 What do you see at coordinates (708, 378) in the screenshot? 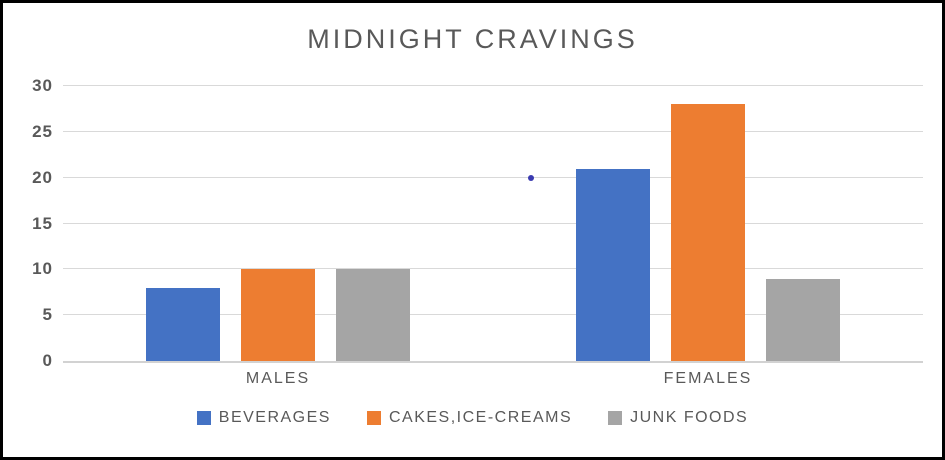
I see `category-label-females: FEMALES` at bounding box center [708, 378].